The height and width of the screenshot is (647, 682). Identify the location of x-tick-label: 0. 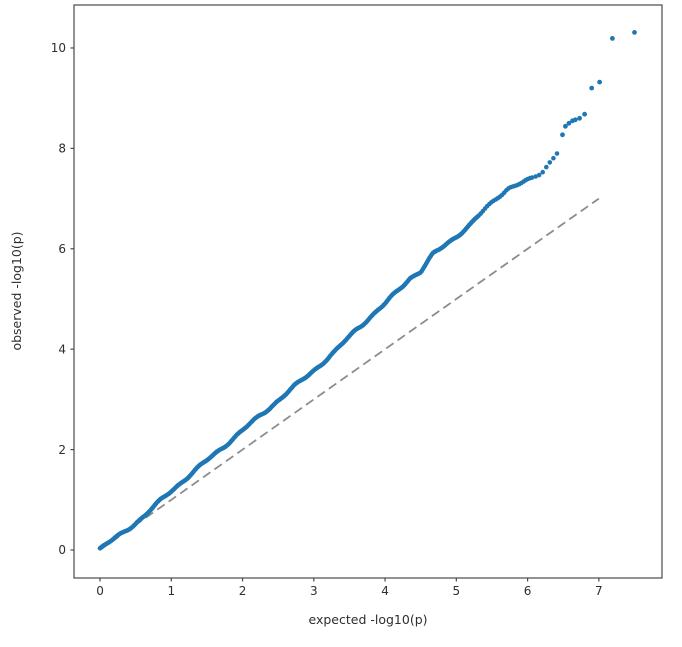
(100, 591).